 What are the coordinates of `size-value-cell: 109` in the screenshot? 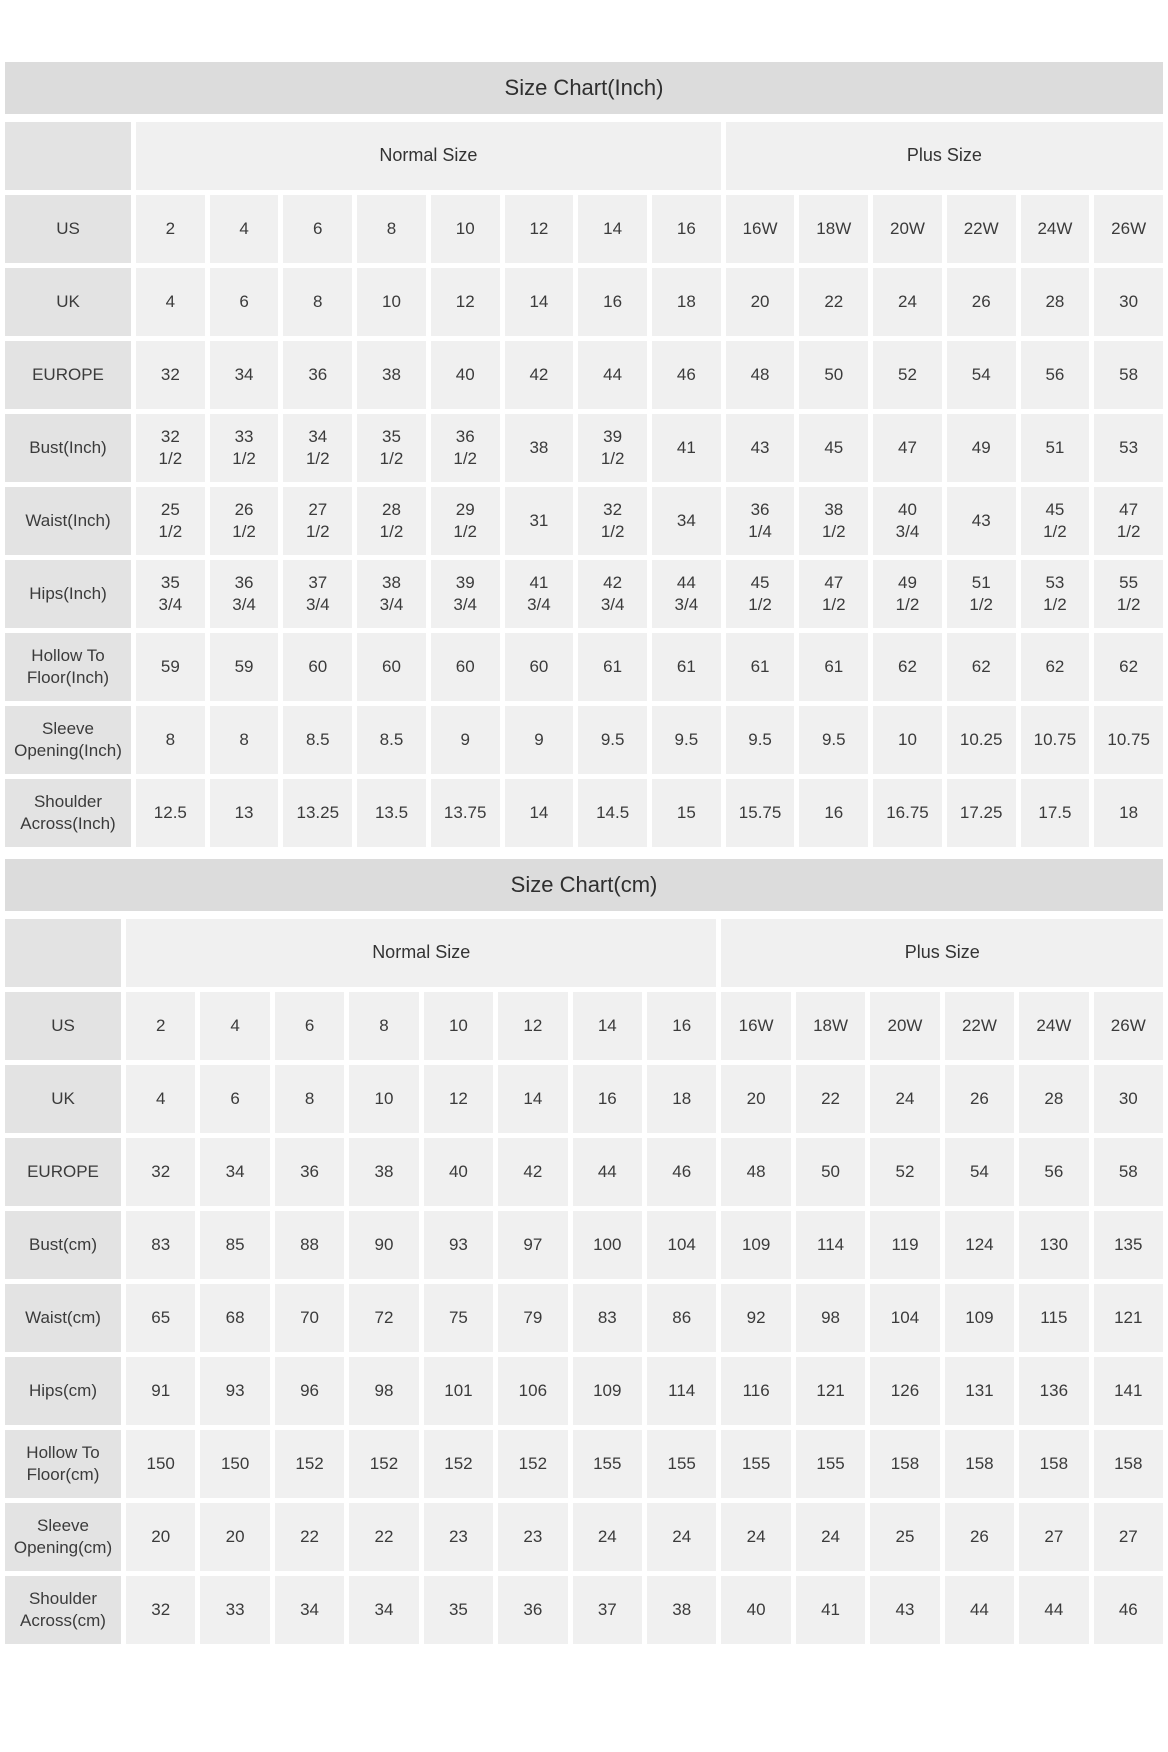 It's located at (979, 1318).